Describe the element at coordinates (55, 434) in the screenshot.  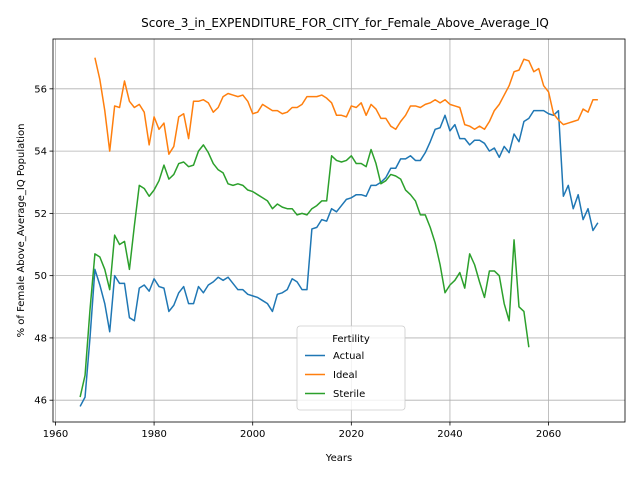
I see `x-tick-label: 1960` at that location.